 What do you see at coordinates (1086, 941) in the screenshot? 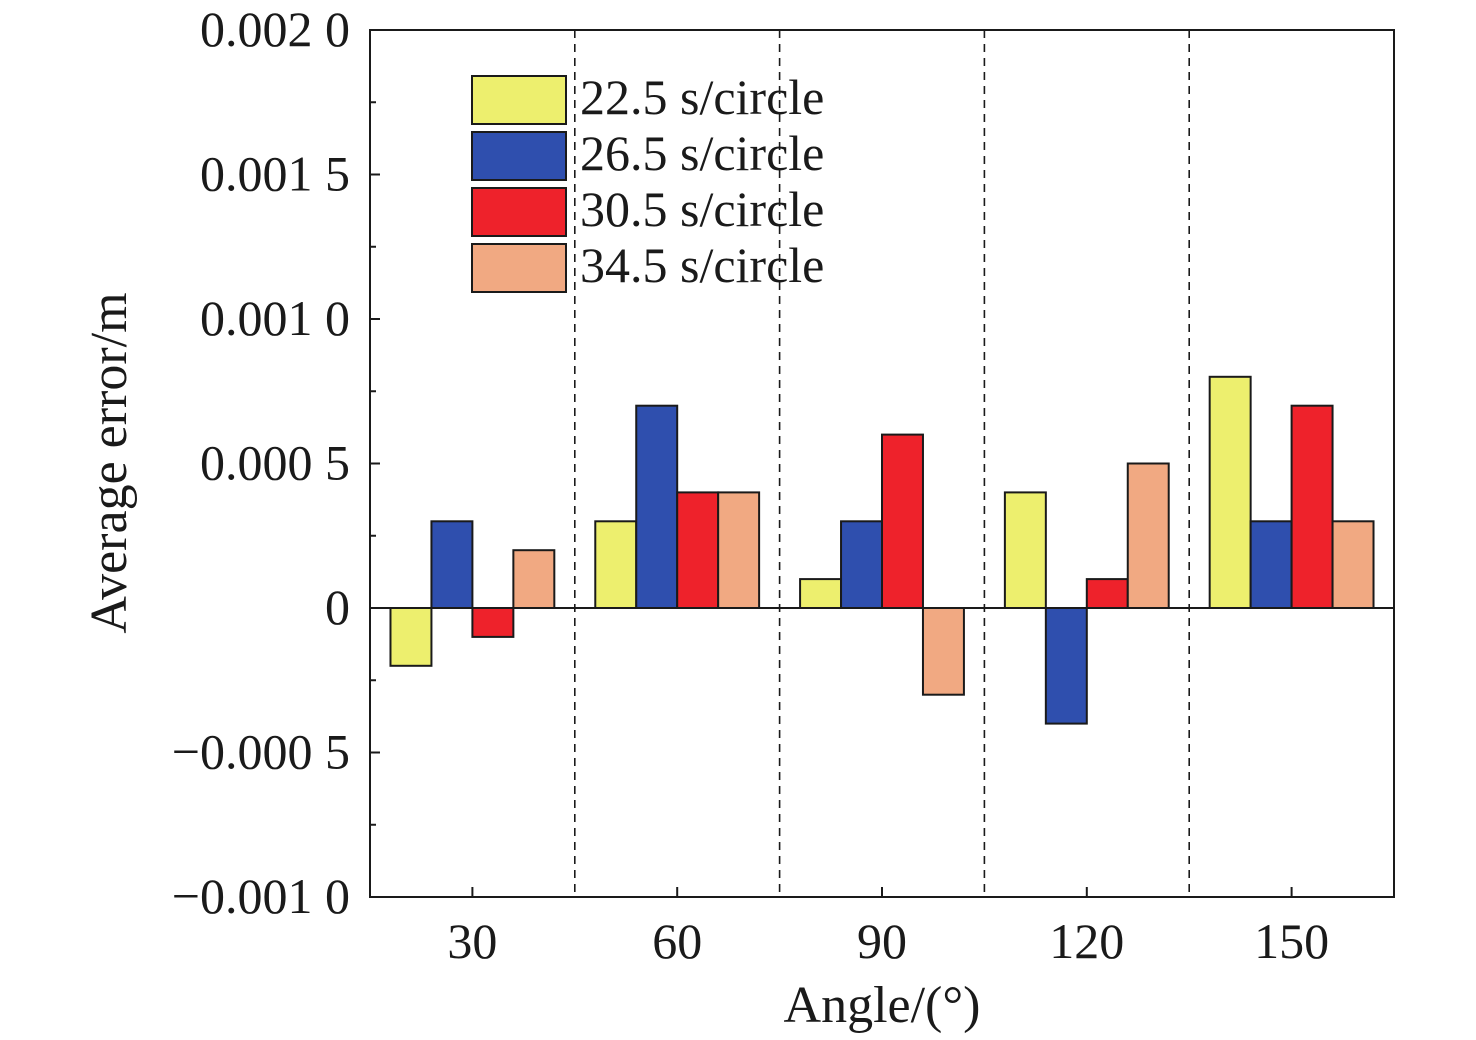
I see `x-tick-label: 120` at bounding box center [1086, 941].